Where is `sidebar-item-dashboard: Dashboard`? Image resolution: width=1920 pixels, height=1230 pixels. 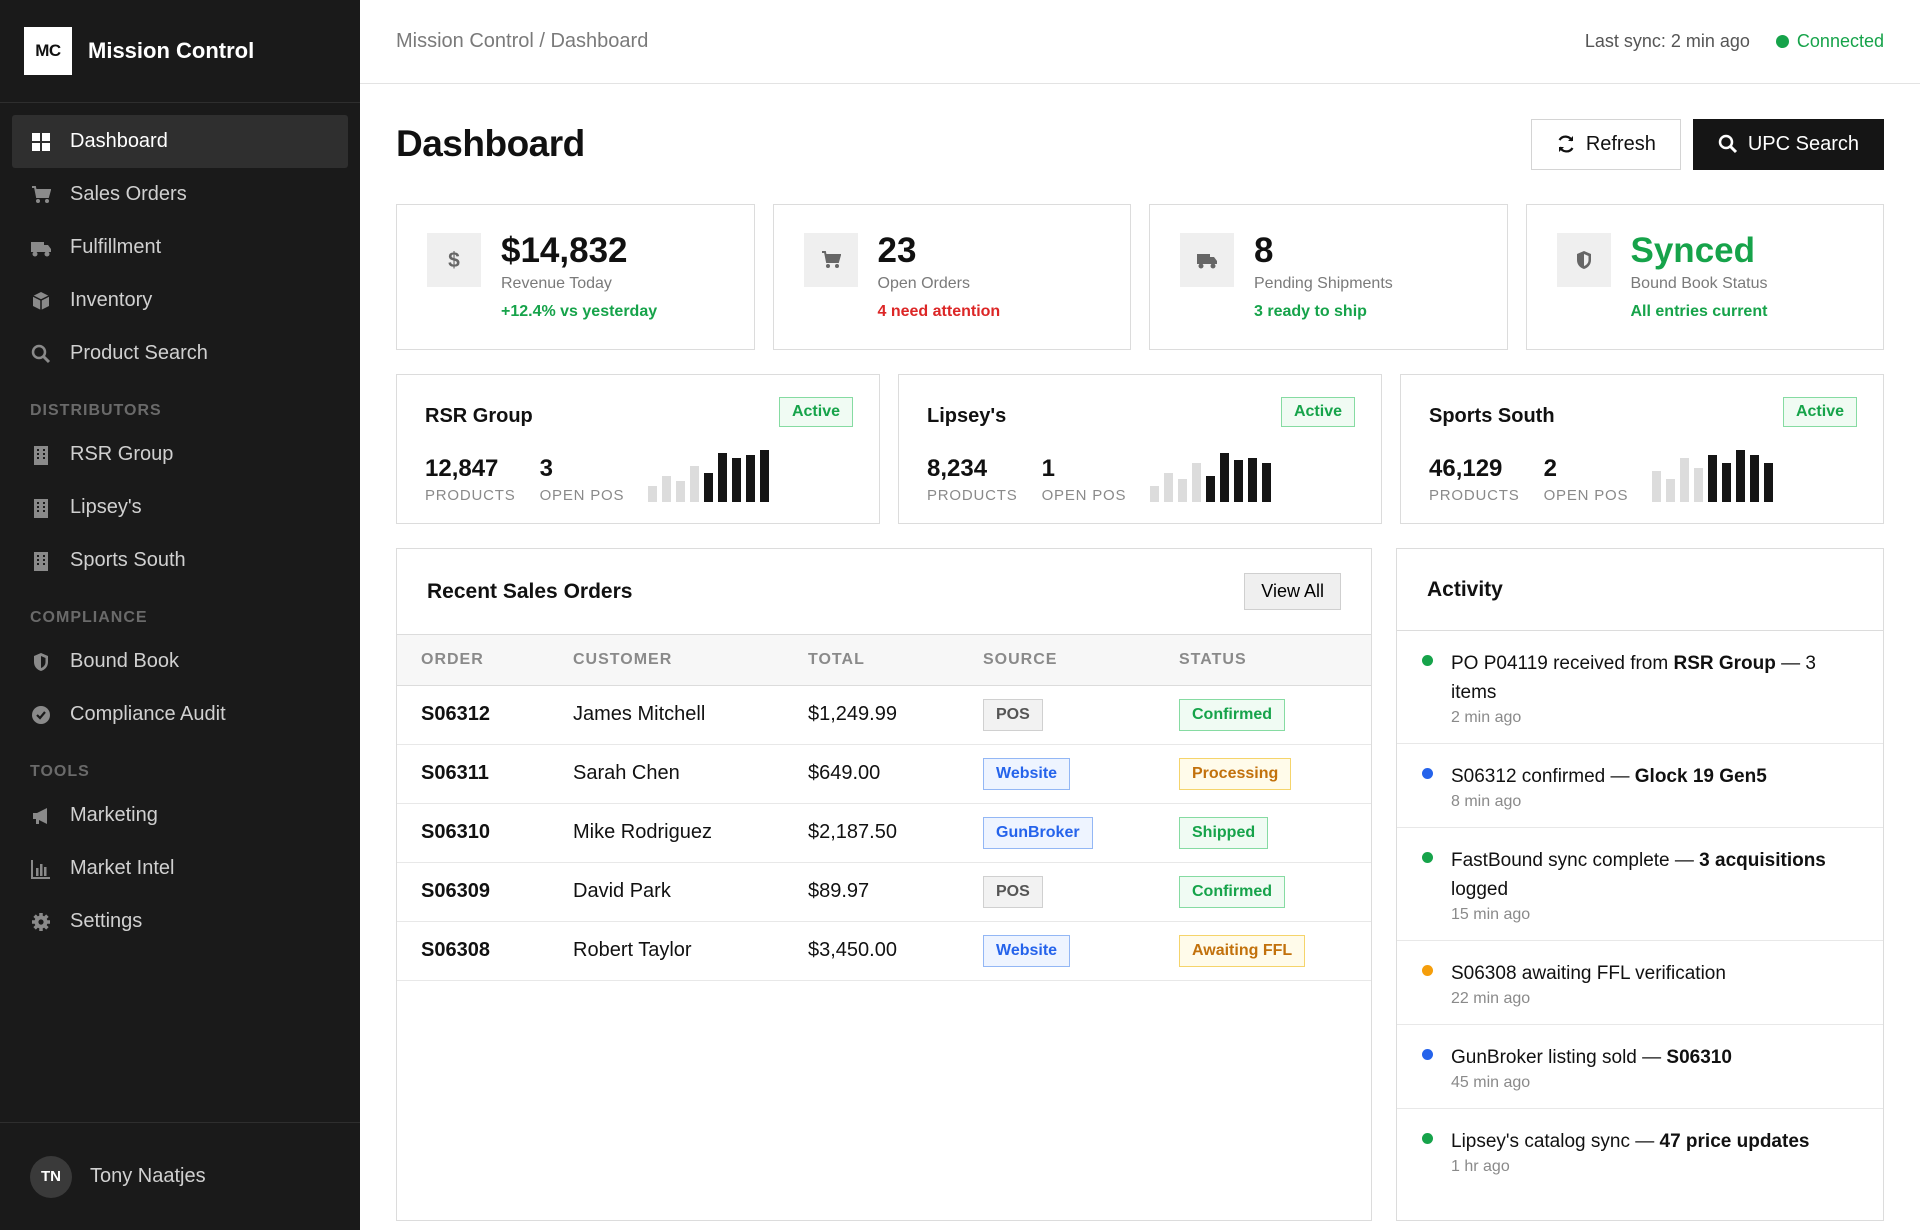 sidebar-item-dashboard: Dashboard is located at coordinates (180, 141).